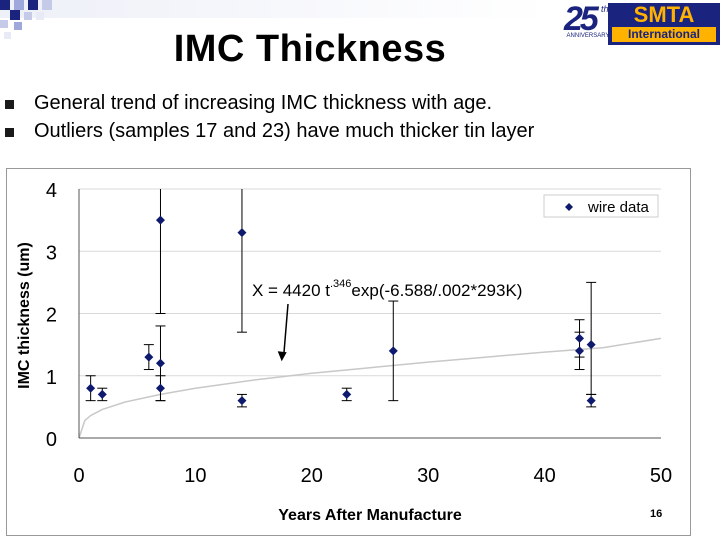  I want to click on x-tick-label: 30, so click(428, 476).